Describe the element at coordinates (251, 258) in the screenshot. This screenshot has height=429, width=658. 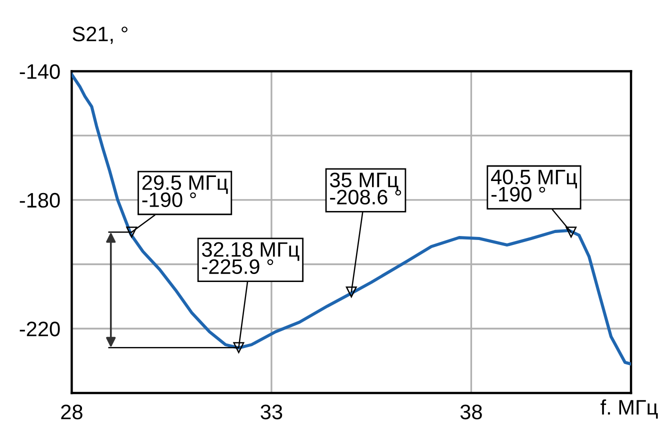
I see `annotation: 32.18 МГц -225.9 °` at that location.